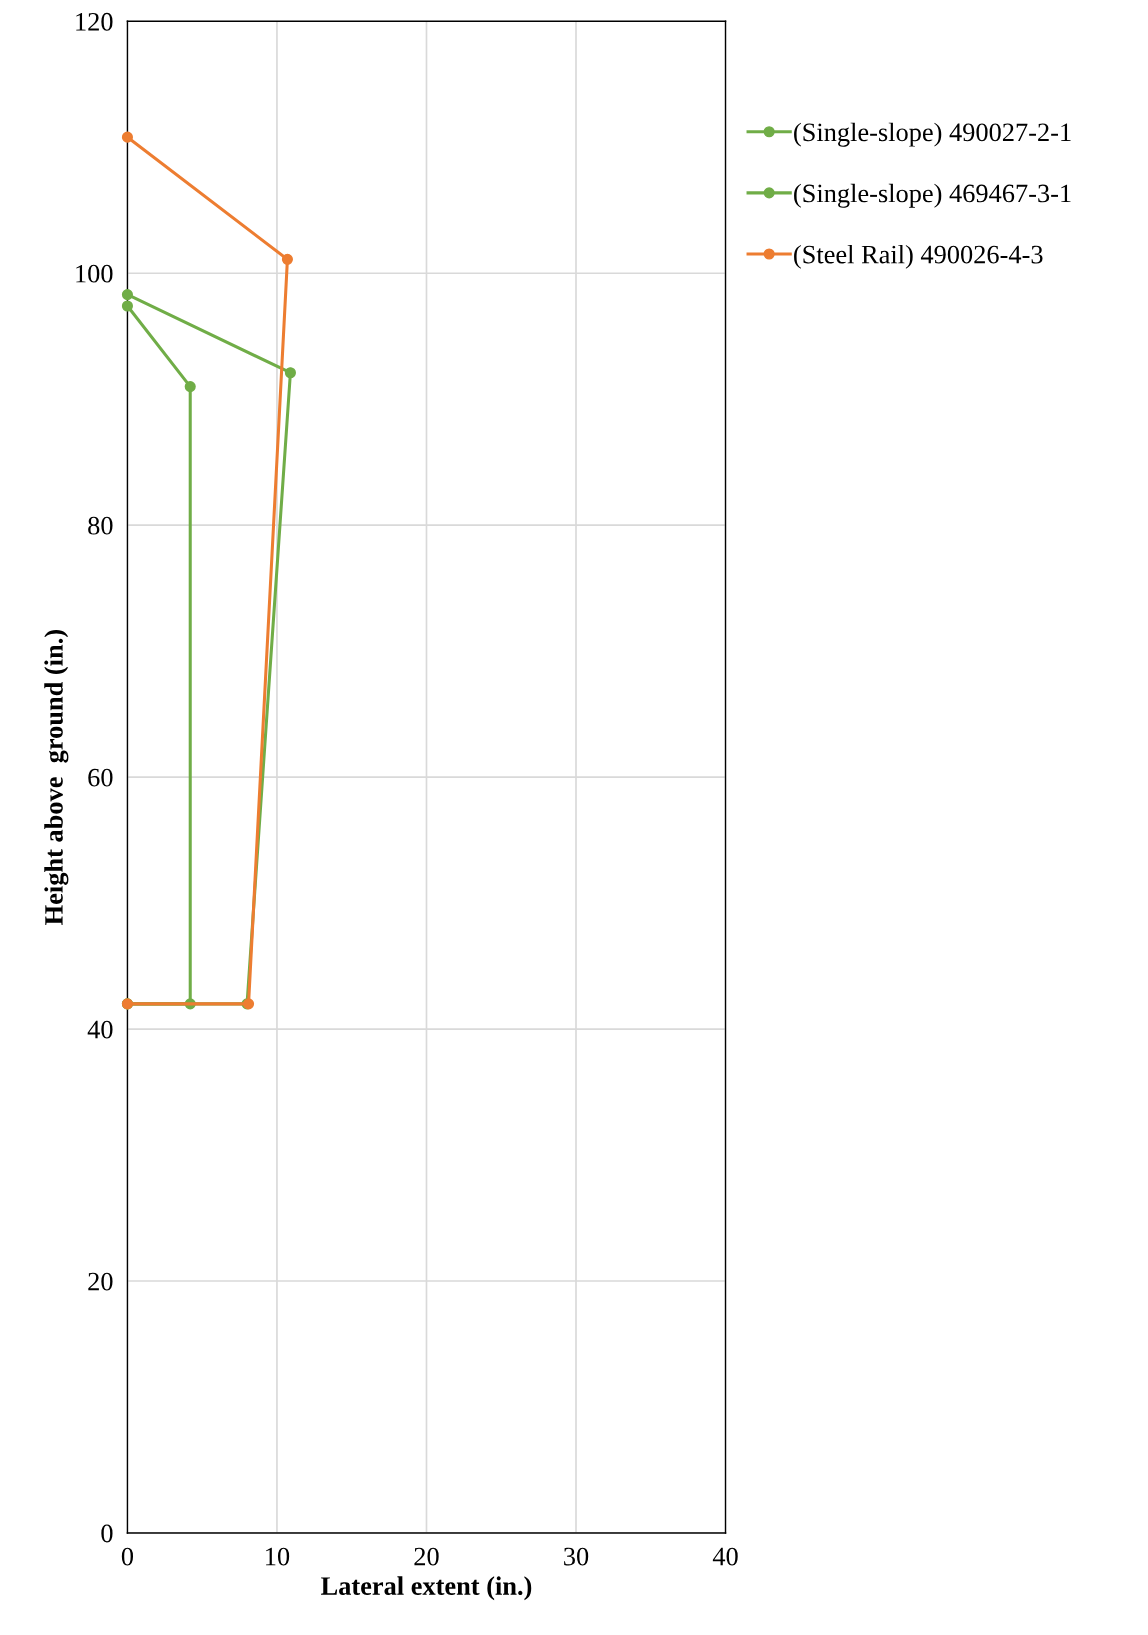 The width and height of the screenshot is (1148, 1635). Describe the element at coordinates (426, 1556) in the screenshot. I see `x-tick-label: 20` at that location.